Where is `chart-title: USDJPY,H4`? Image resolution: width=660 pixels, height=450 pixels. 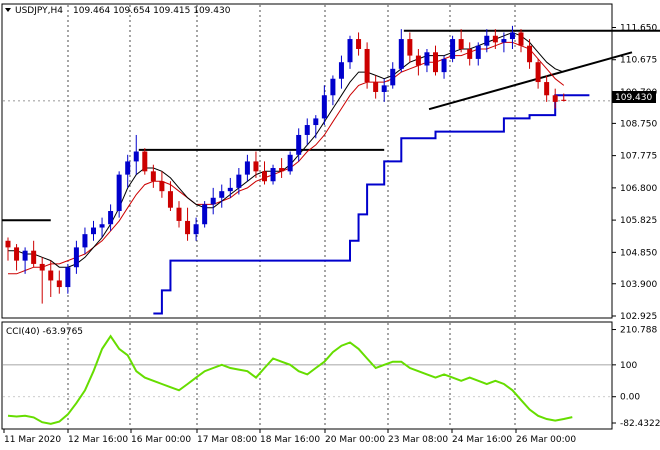
chart-title: USDJPY,H4 is located at coordinates (39, 11).